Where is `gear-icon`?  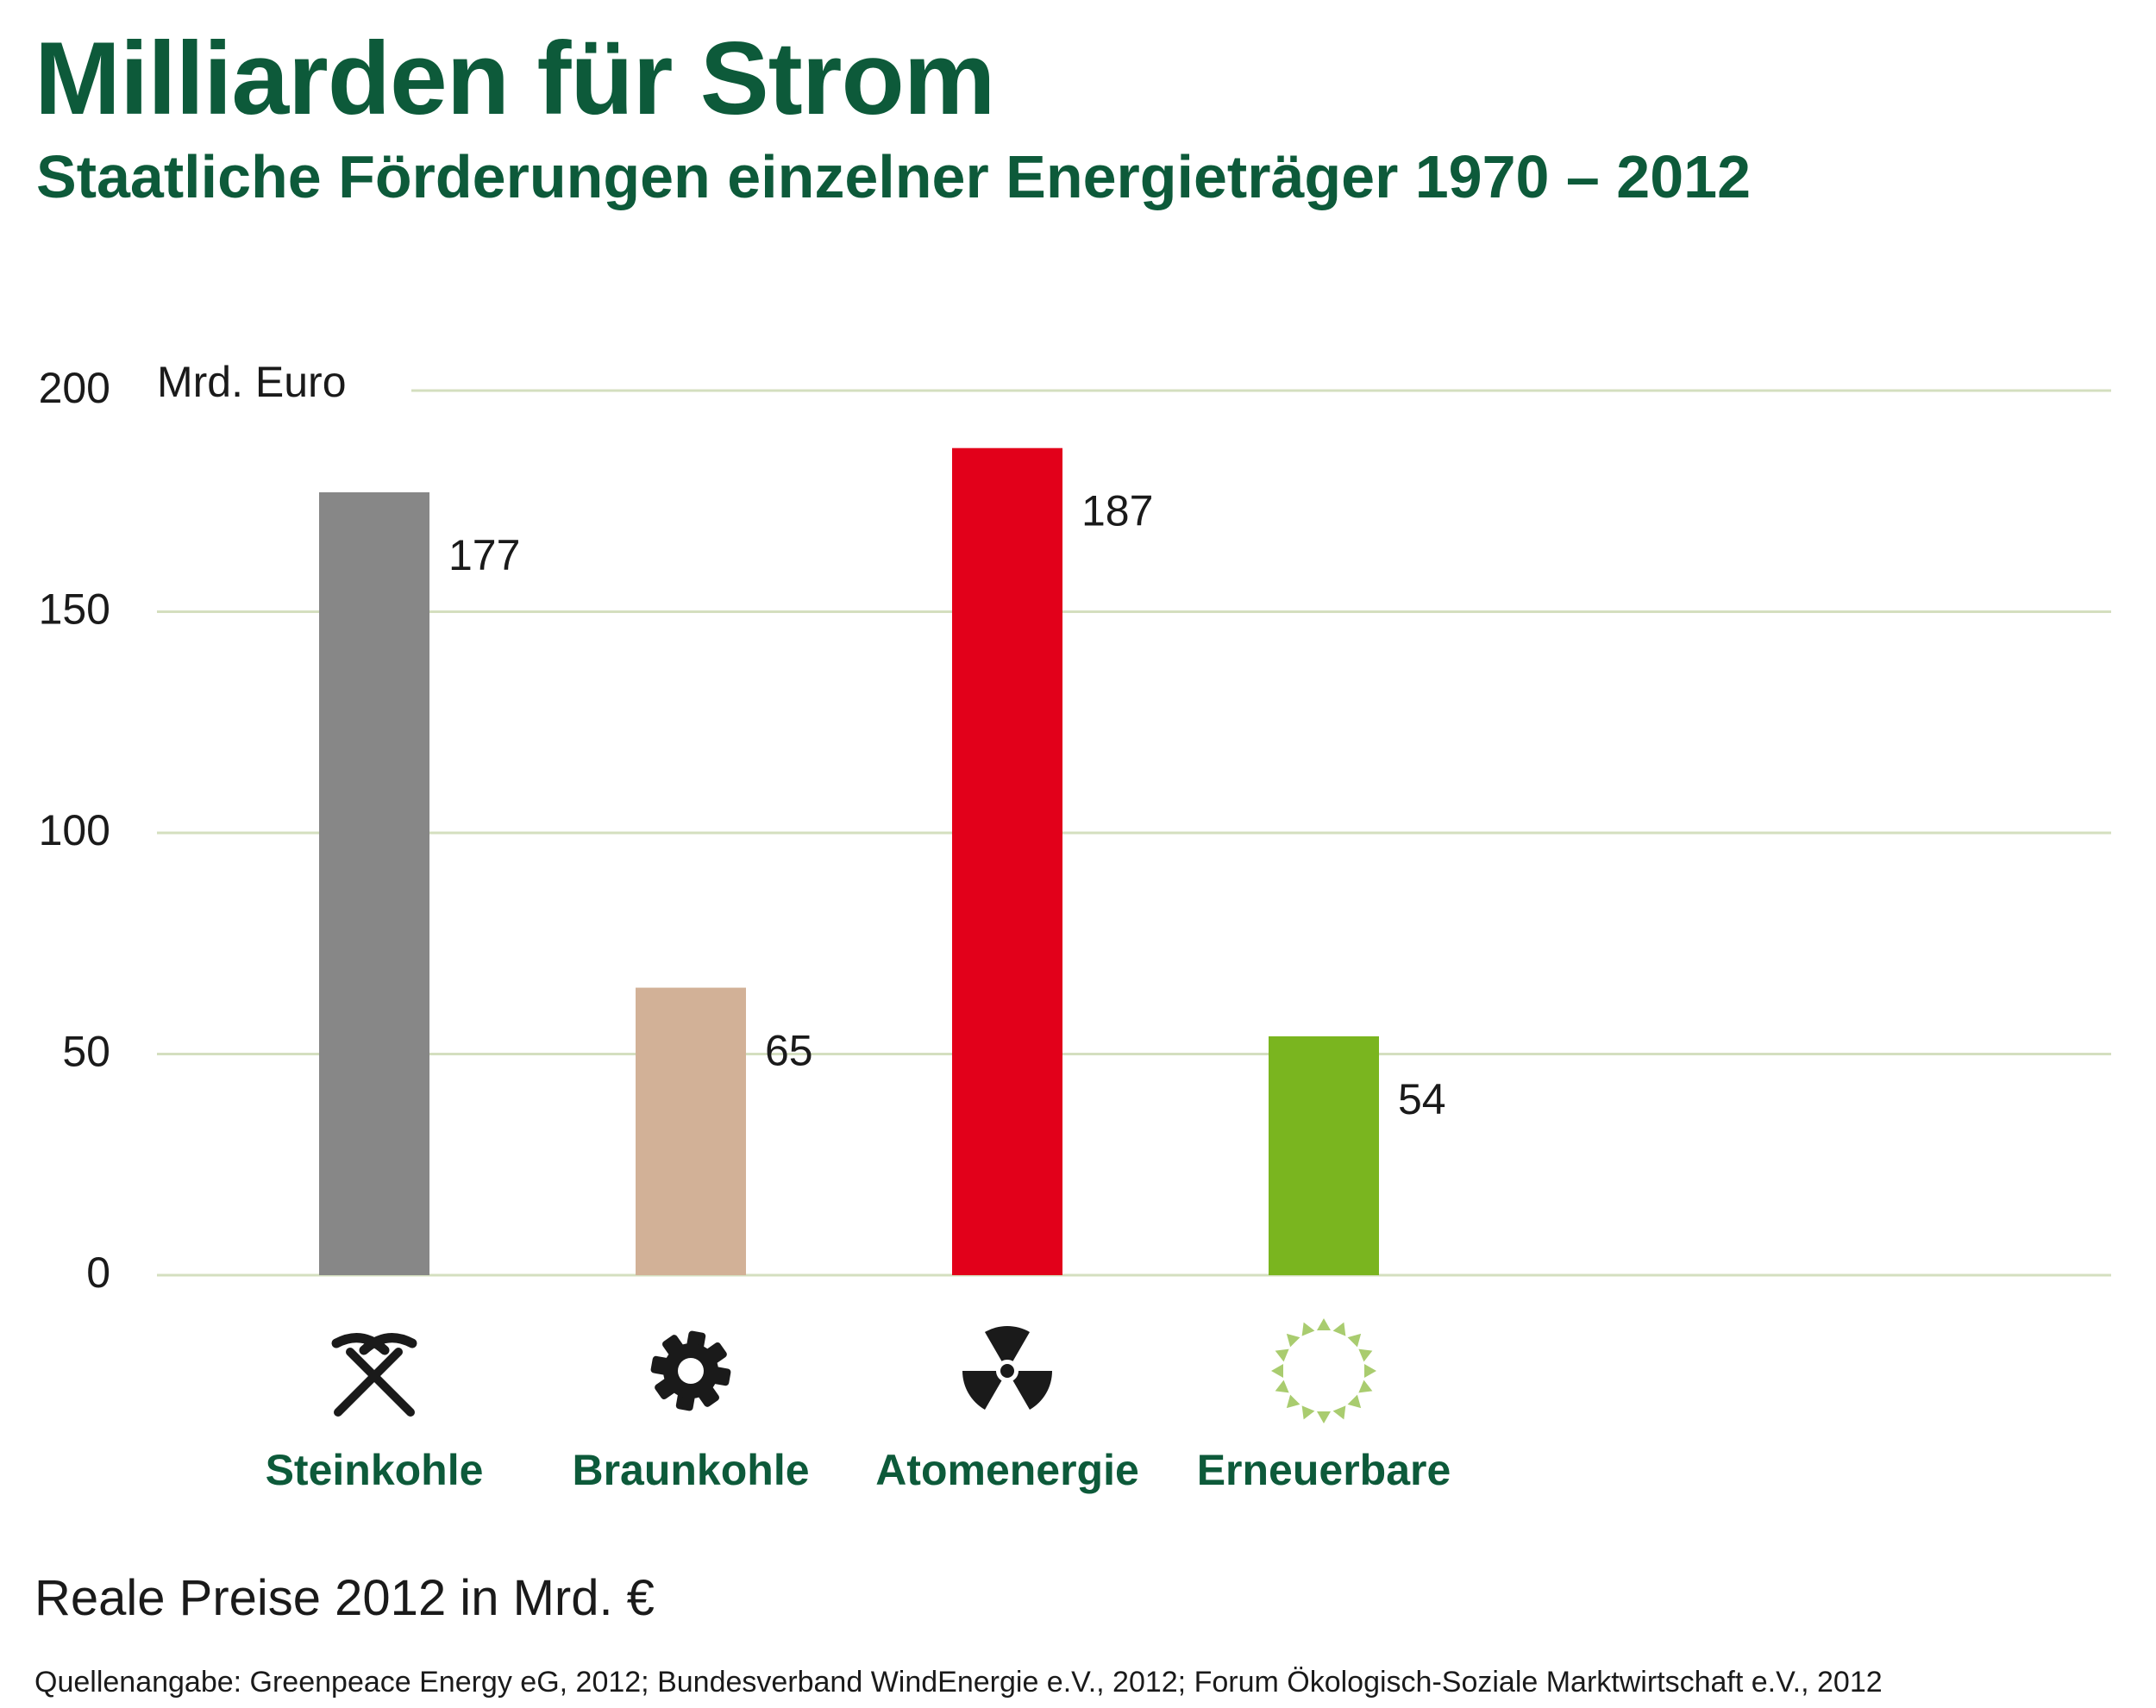
gear-icon is located at coordinates (690, 1370).